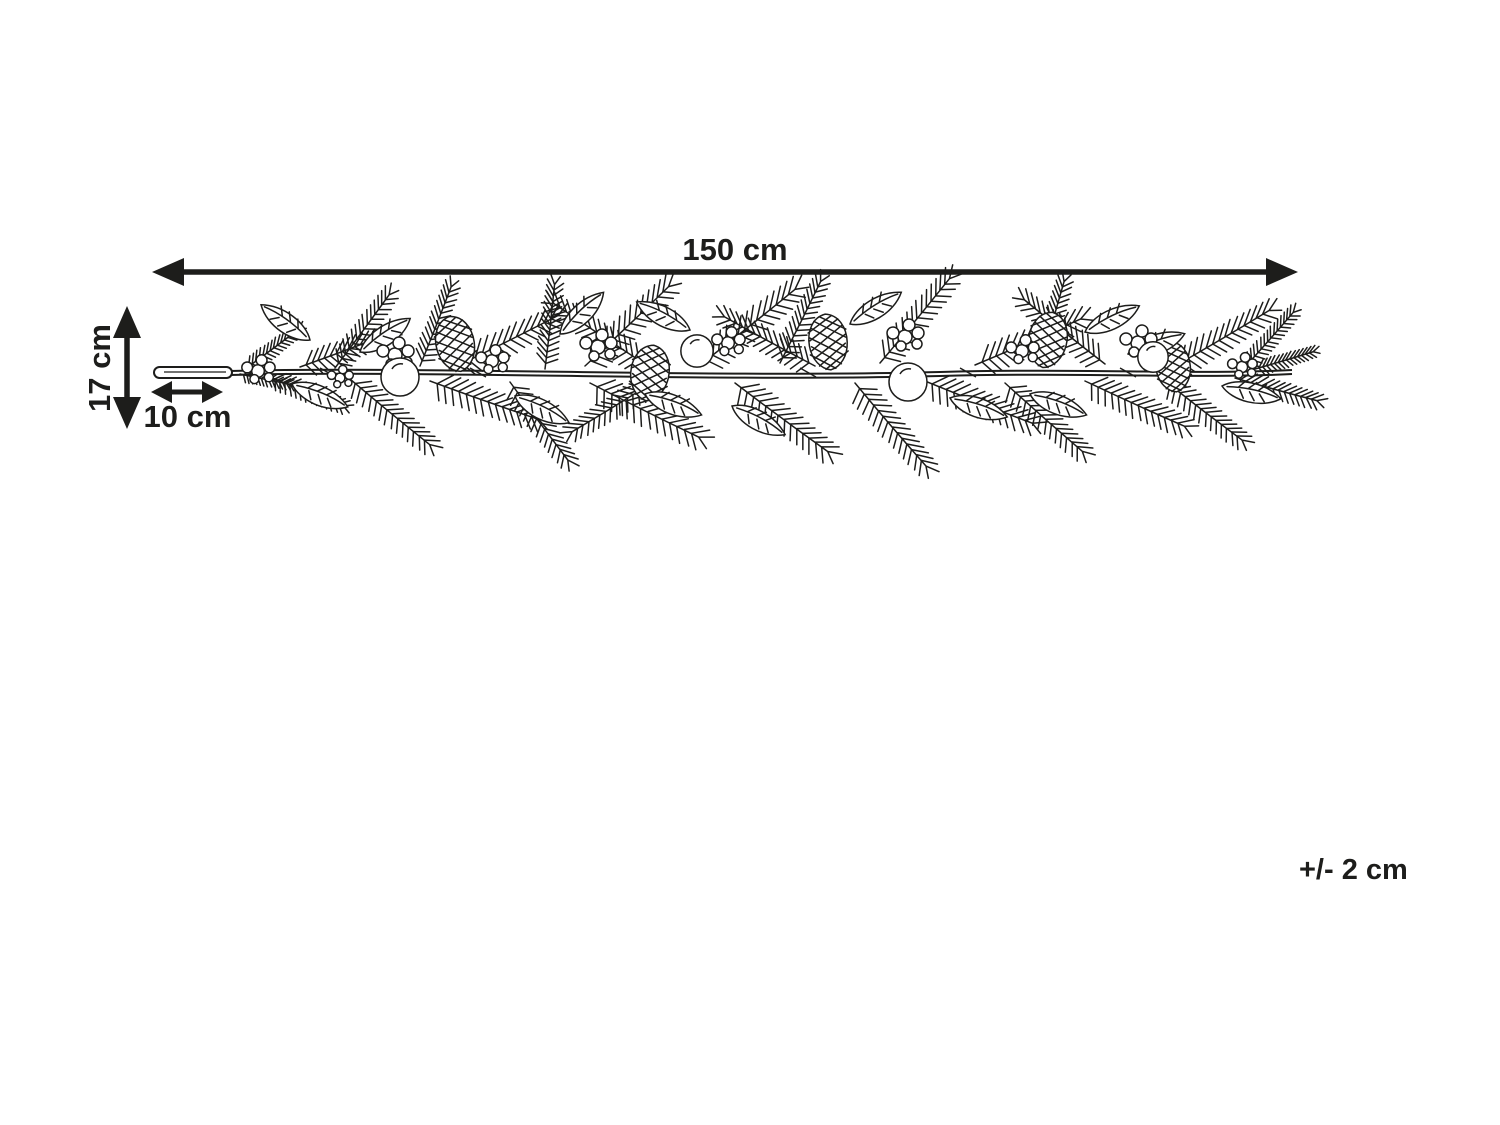 The image size is (1500, 1125). I want to click on length-dimension-arrow, so click(725, 272).